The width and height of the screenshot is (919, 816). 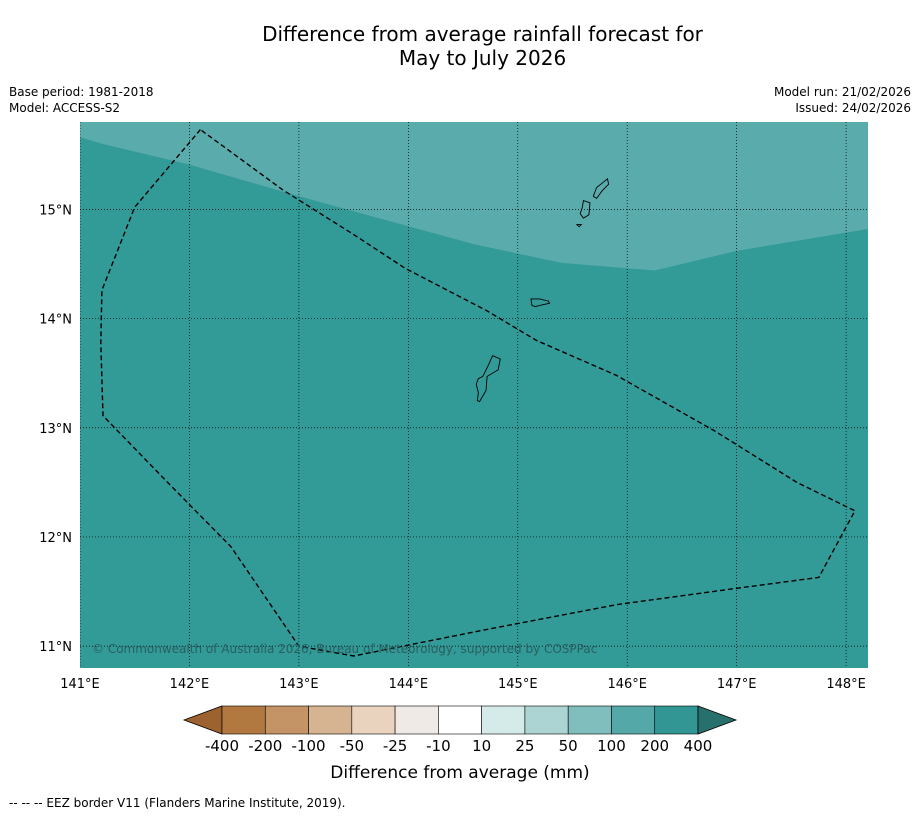 I want to click on colorbar: -400 -200 -100 -50 -25 -10 10 25 50 100 200 400, so click(x=460, y=730).